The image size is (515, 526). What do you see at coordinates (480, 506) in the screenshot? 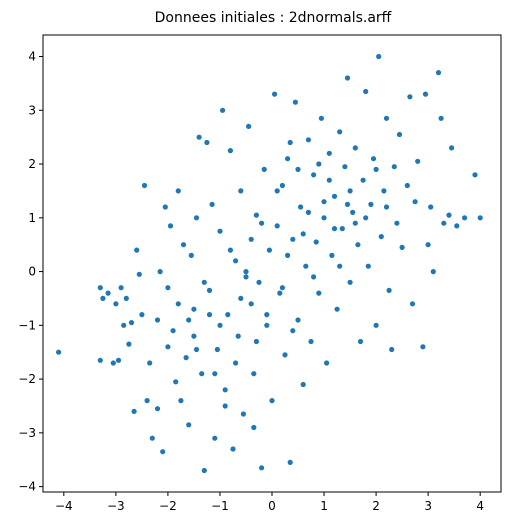
I see `x-tick-label: 4` at bounding box center [480, 506].